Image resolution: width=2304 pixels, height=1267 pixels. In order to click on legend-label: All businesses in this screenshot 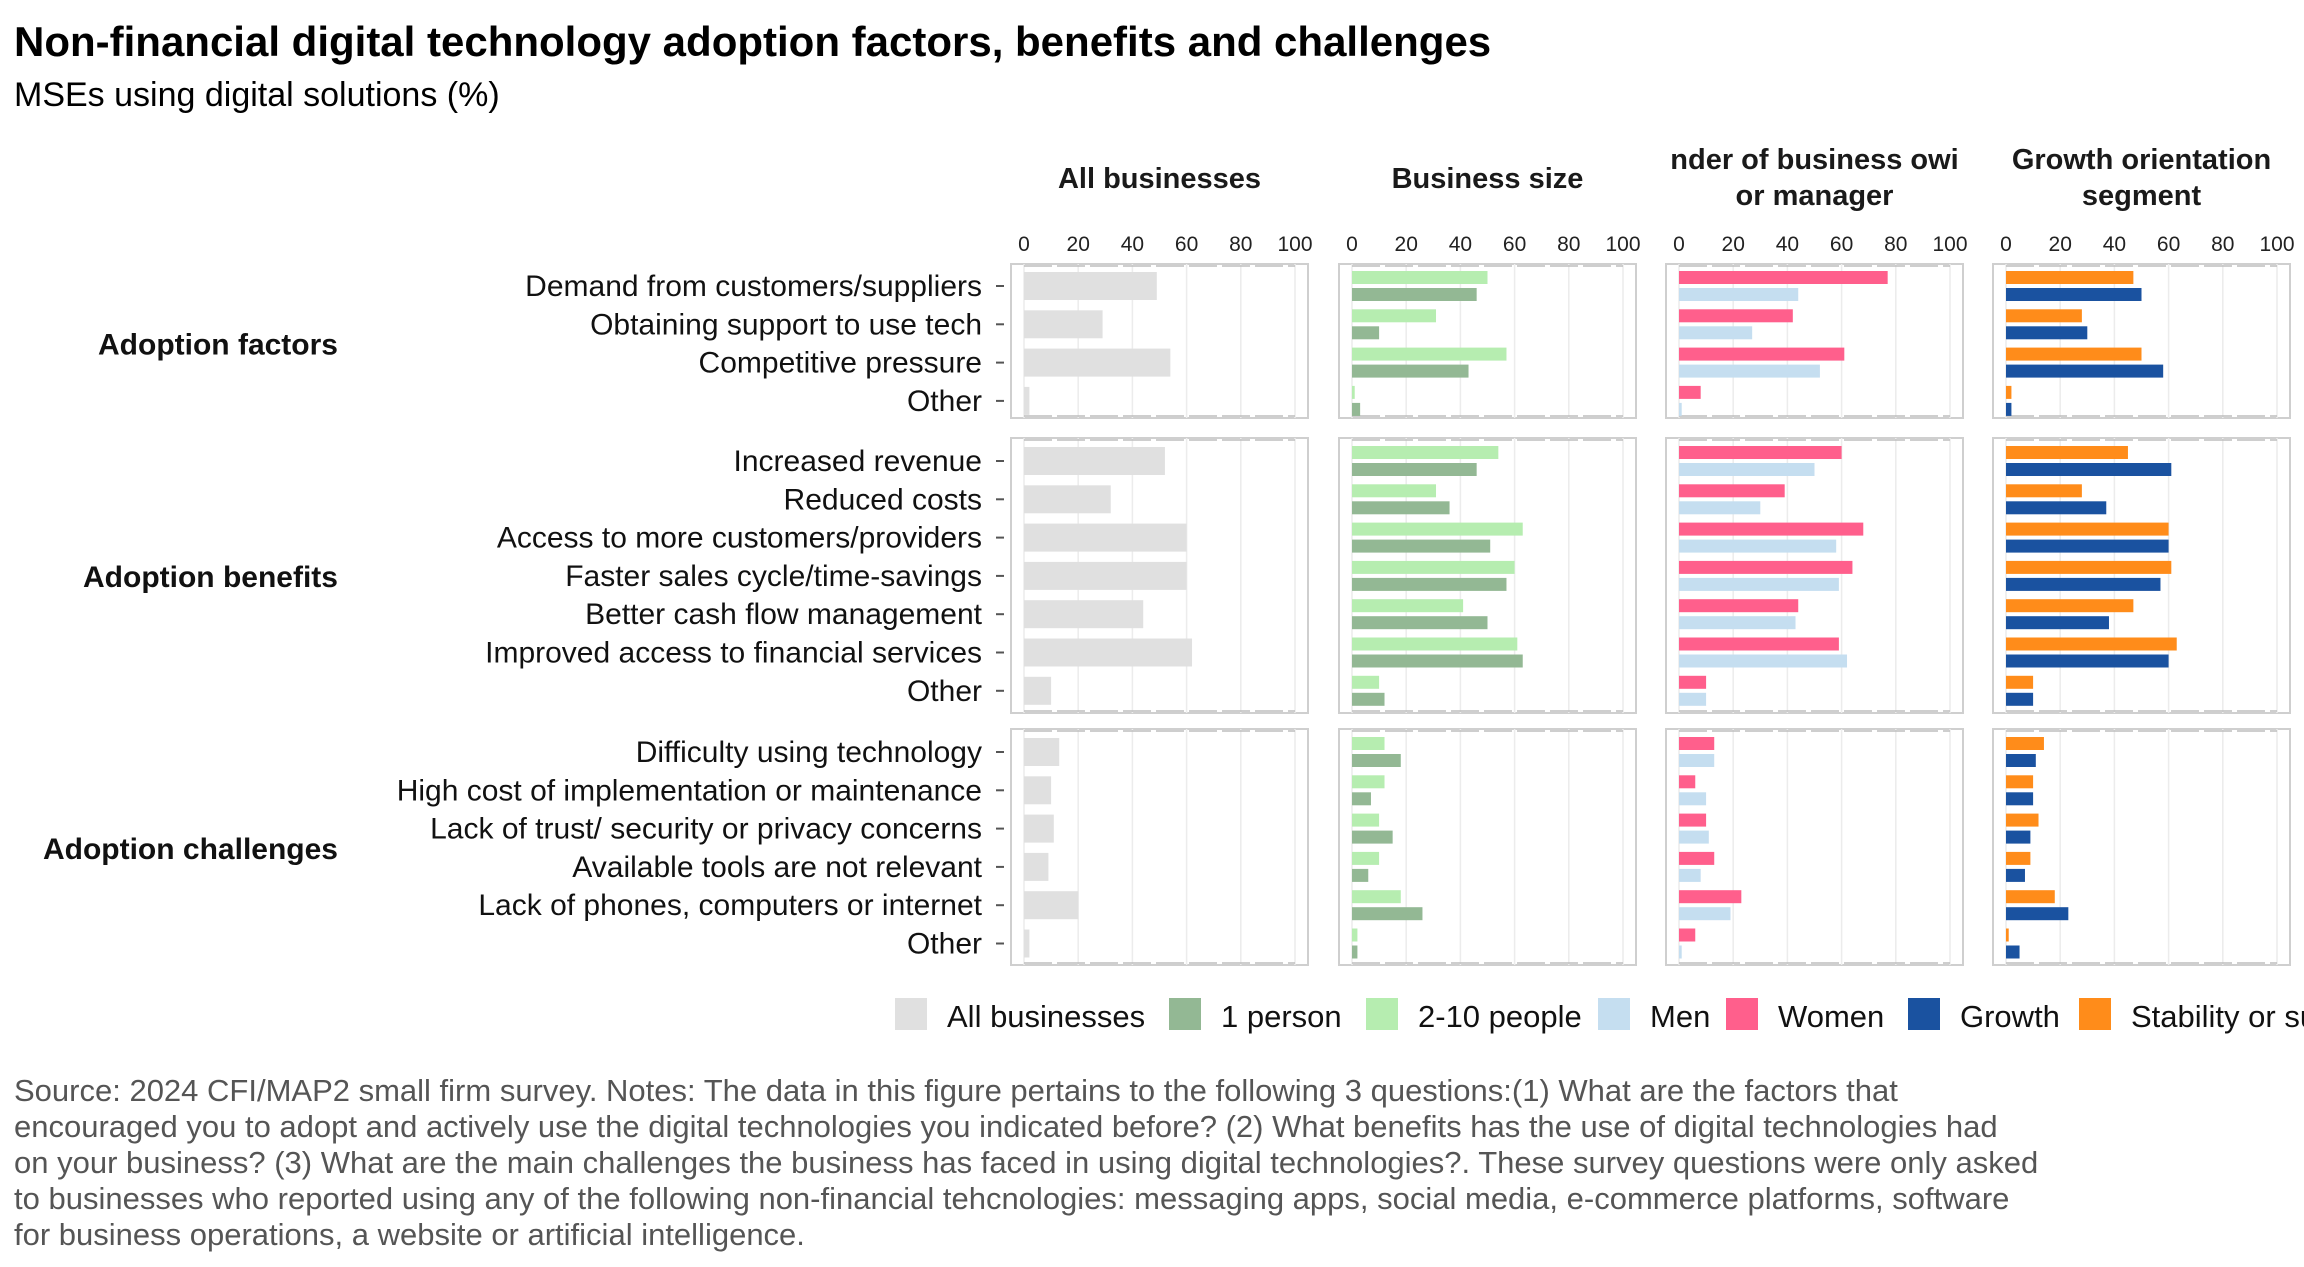, I will do `click(1046, 1016)`.